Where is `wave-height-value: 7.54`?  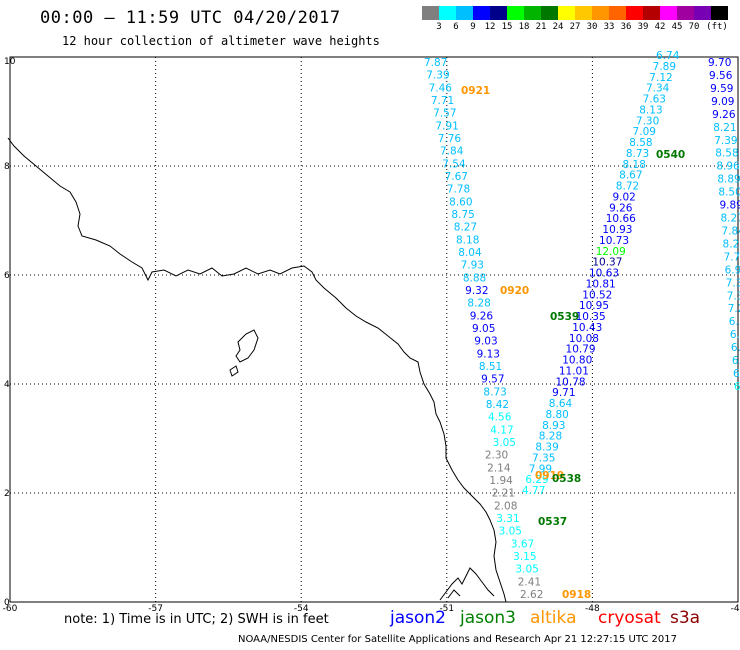
wave-height-value: 7.54 is located at coordinates (454, 164).